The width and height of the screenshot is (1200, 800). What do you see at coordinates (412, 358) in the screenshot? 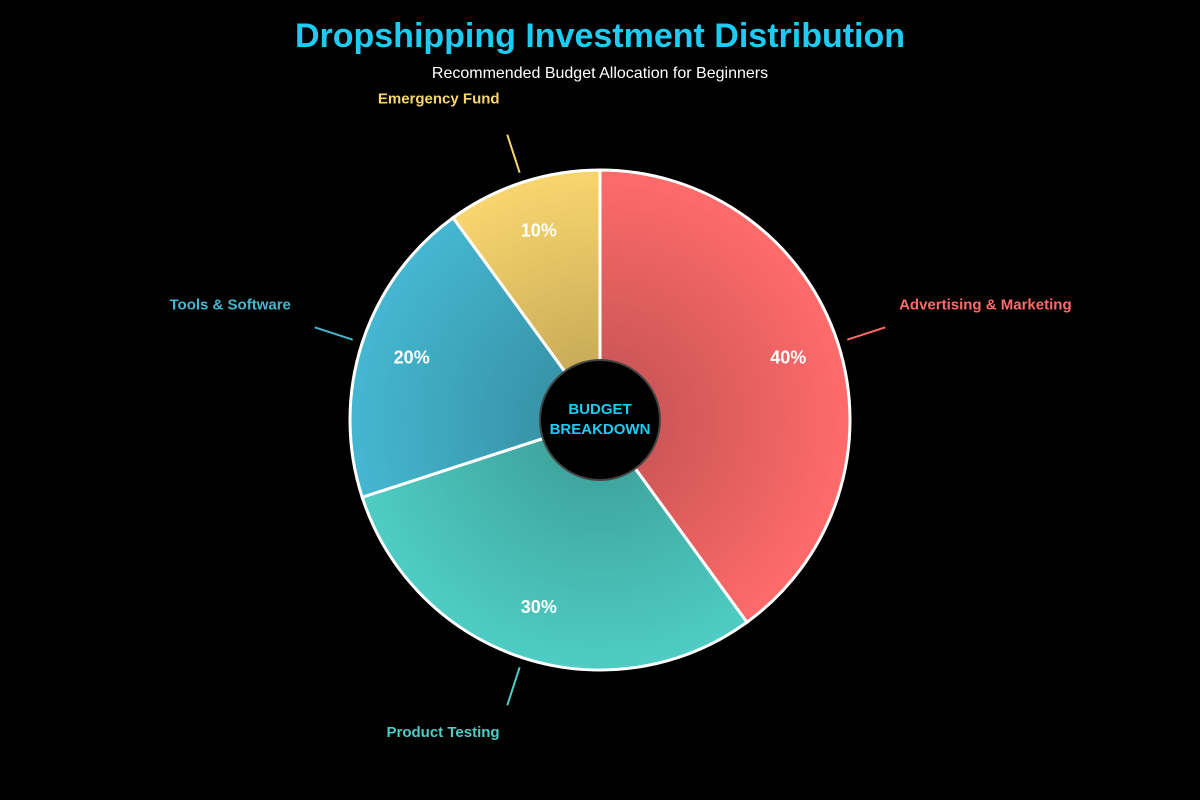
I see `value-label: 20%` at bounding box center [412, 358].